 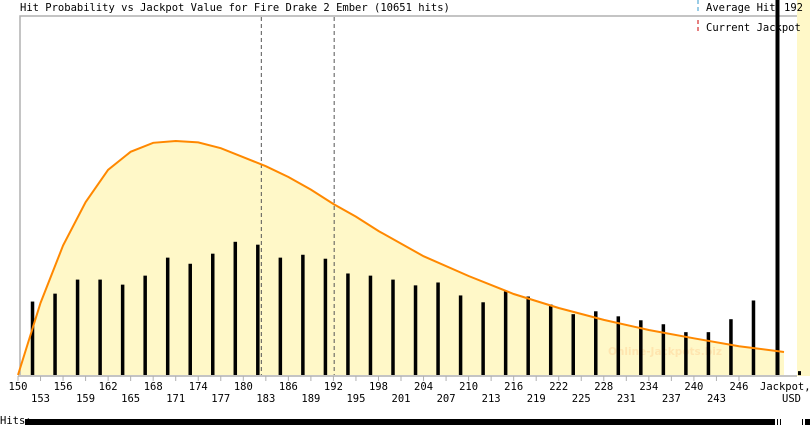 I want to click on x-tick-label: 150, so click(x=18, y=387).